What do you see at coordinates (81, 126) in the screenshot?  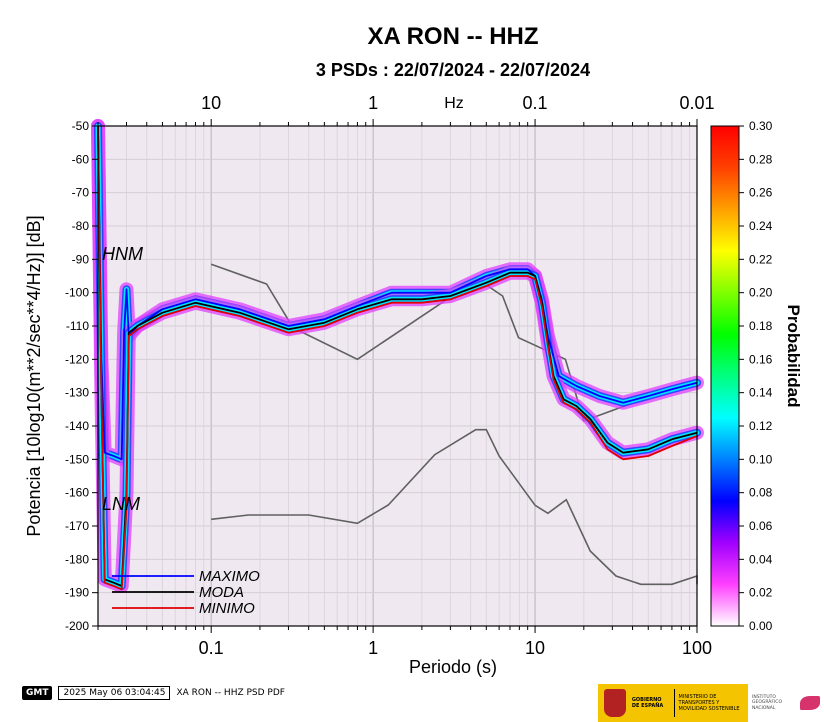 I see `y-tick-label: -50` at bounding box center [81, 126].